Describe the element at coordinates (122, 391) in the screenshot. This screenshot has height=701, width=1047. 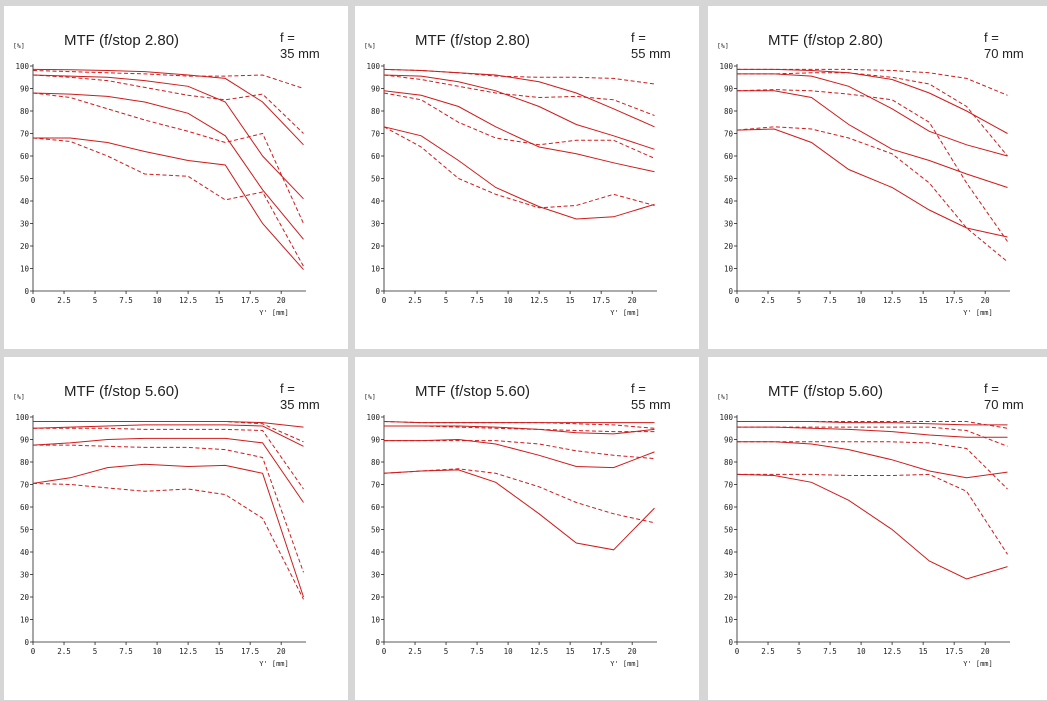
I see `chart-title: MTF (f/stop 5.60)` at that location.